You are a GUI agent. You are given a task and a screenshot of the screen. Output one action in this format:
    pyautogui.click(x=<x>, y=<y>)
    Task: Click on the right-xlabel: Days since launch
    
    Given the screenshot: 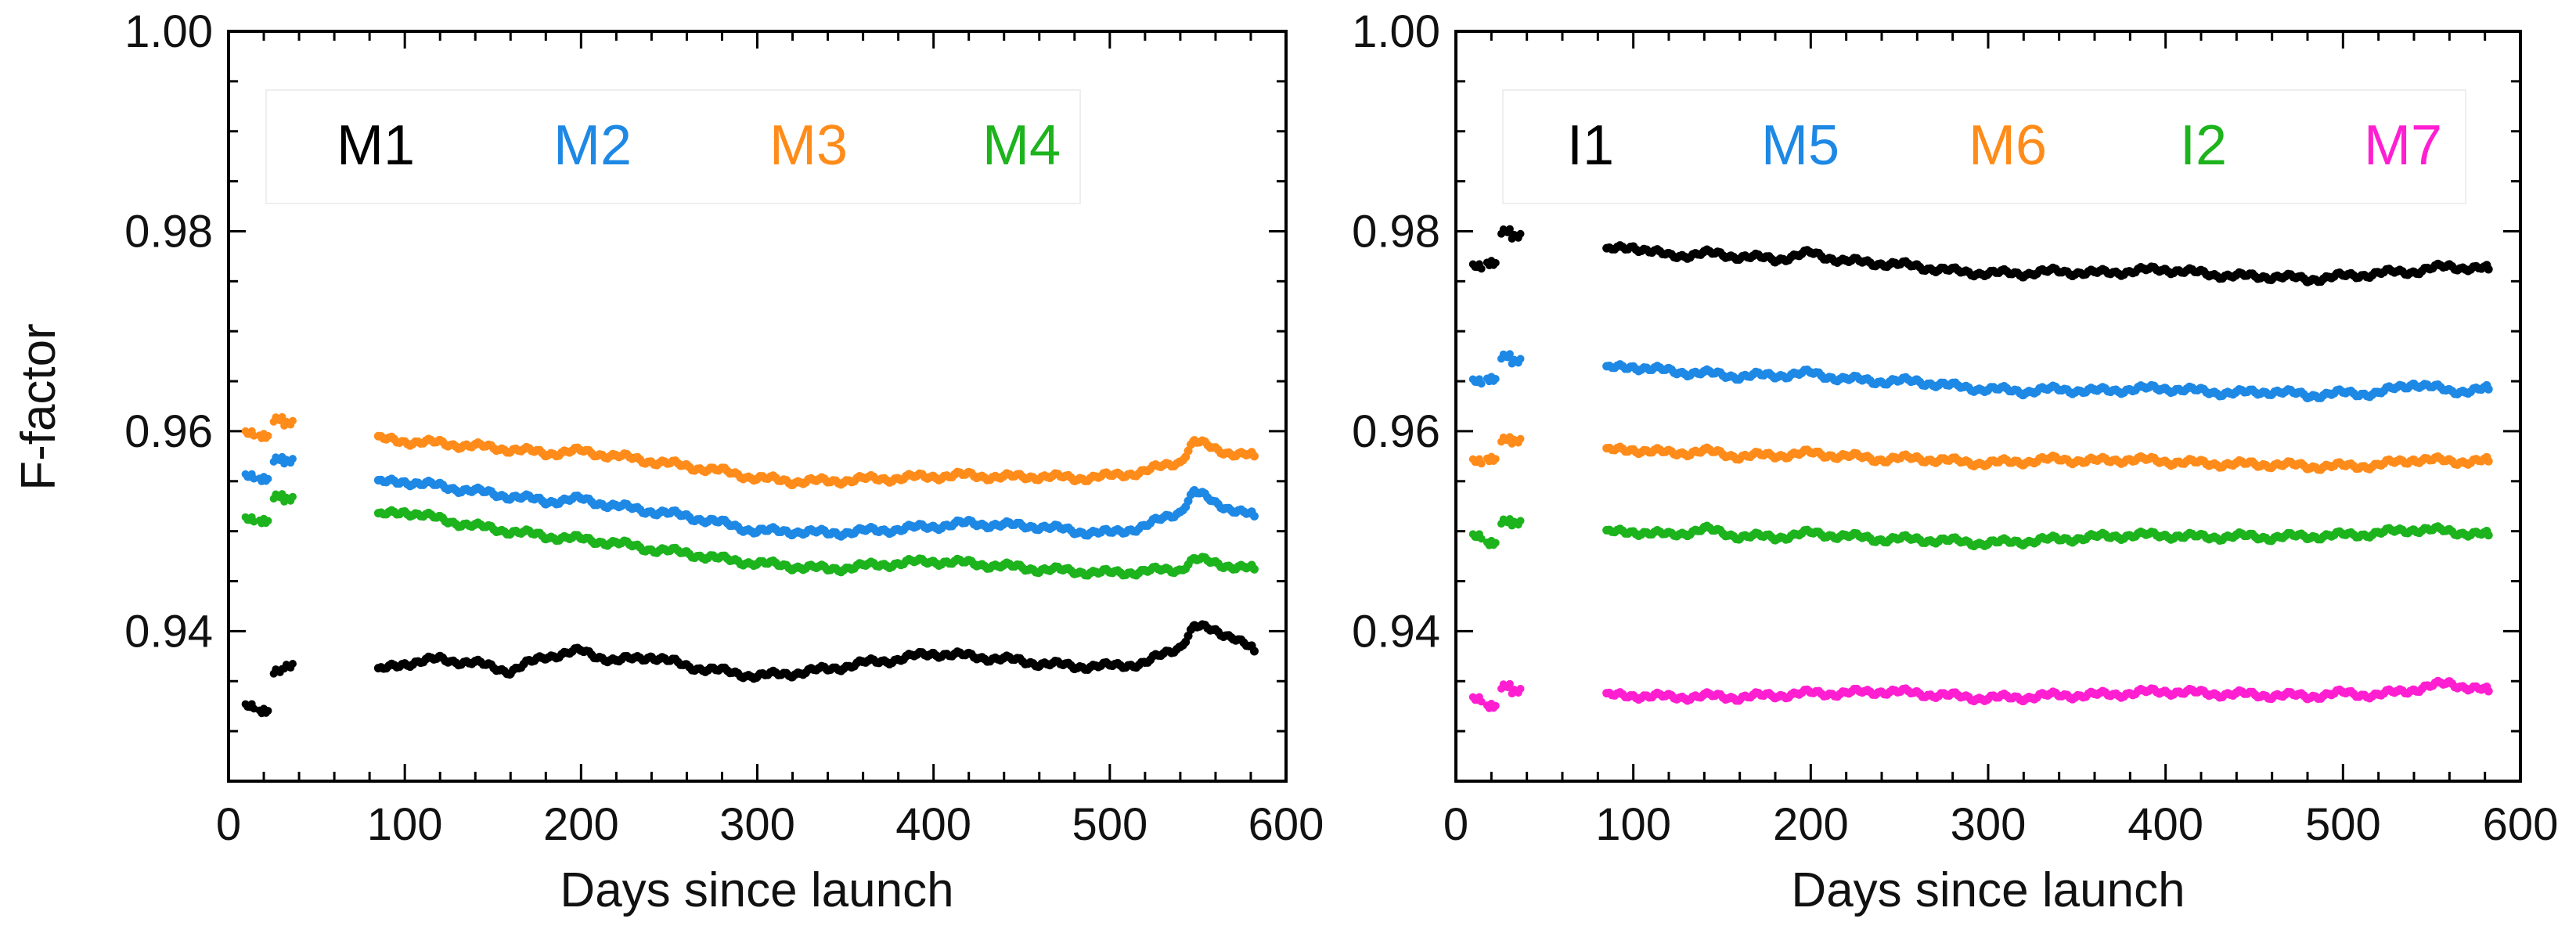 What is the action you would take?
    pyautogui.click(x=1988, y=890)
    